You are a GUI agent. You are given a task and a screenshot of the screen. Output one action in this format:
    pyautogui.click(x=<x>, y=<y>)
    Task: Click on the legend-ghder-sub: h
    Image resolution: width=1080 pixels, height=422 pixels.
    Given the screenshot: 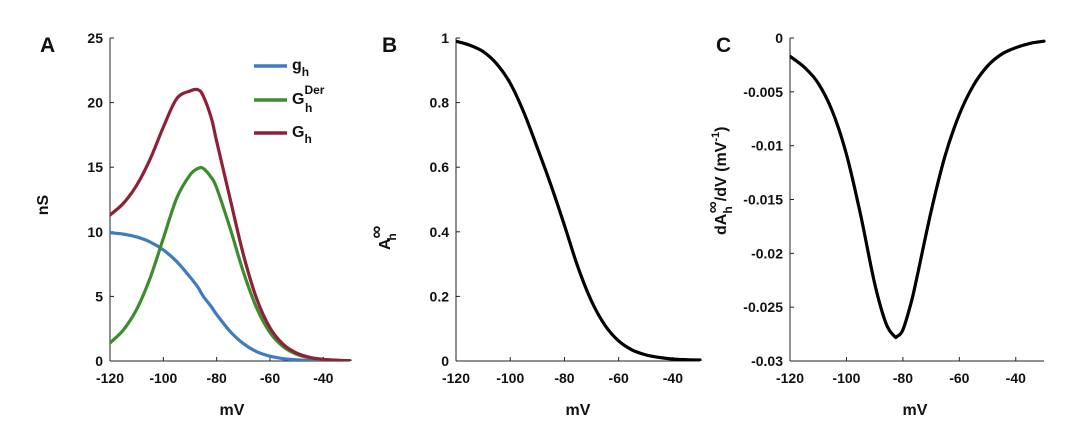 What is the action you would take?
    pyautogui.click(x=308, y=108)
    